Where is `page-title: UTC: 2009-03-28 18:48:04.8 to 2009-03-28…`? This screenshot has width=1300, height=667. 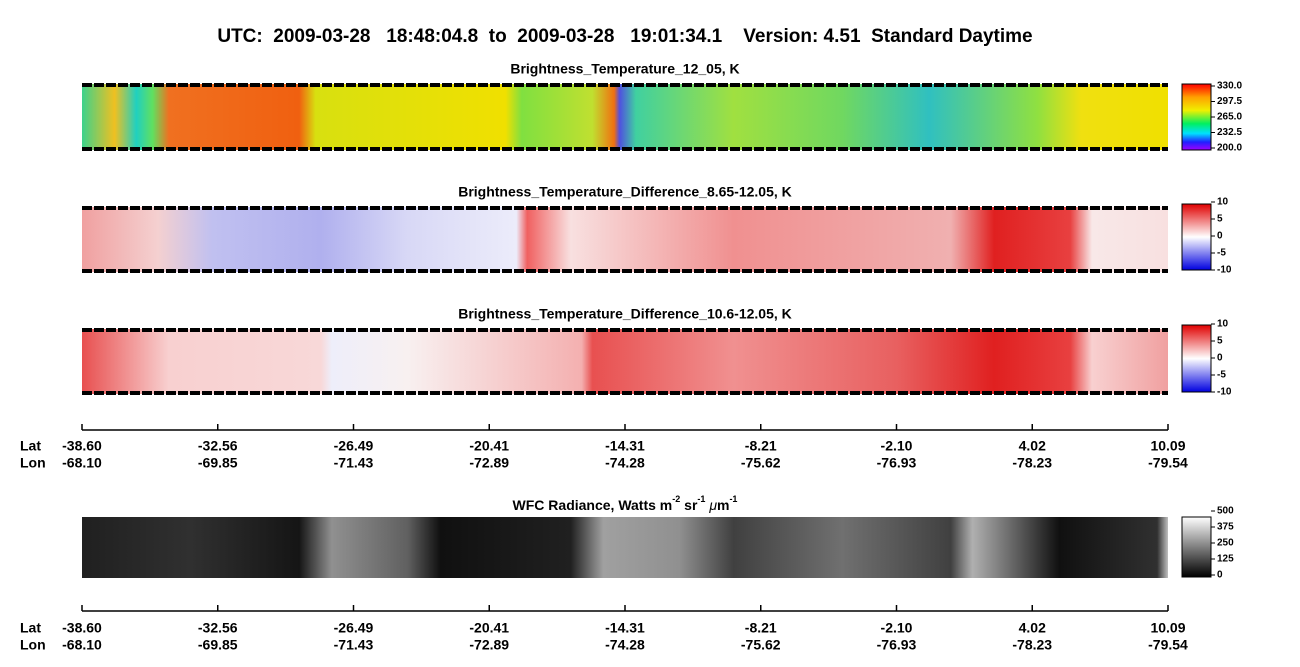
page-title: UTC: 2009-03-28 18:48:04.8 to 2009-03-28… is located at coordinates (624, 36).